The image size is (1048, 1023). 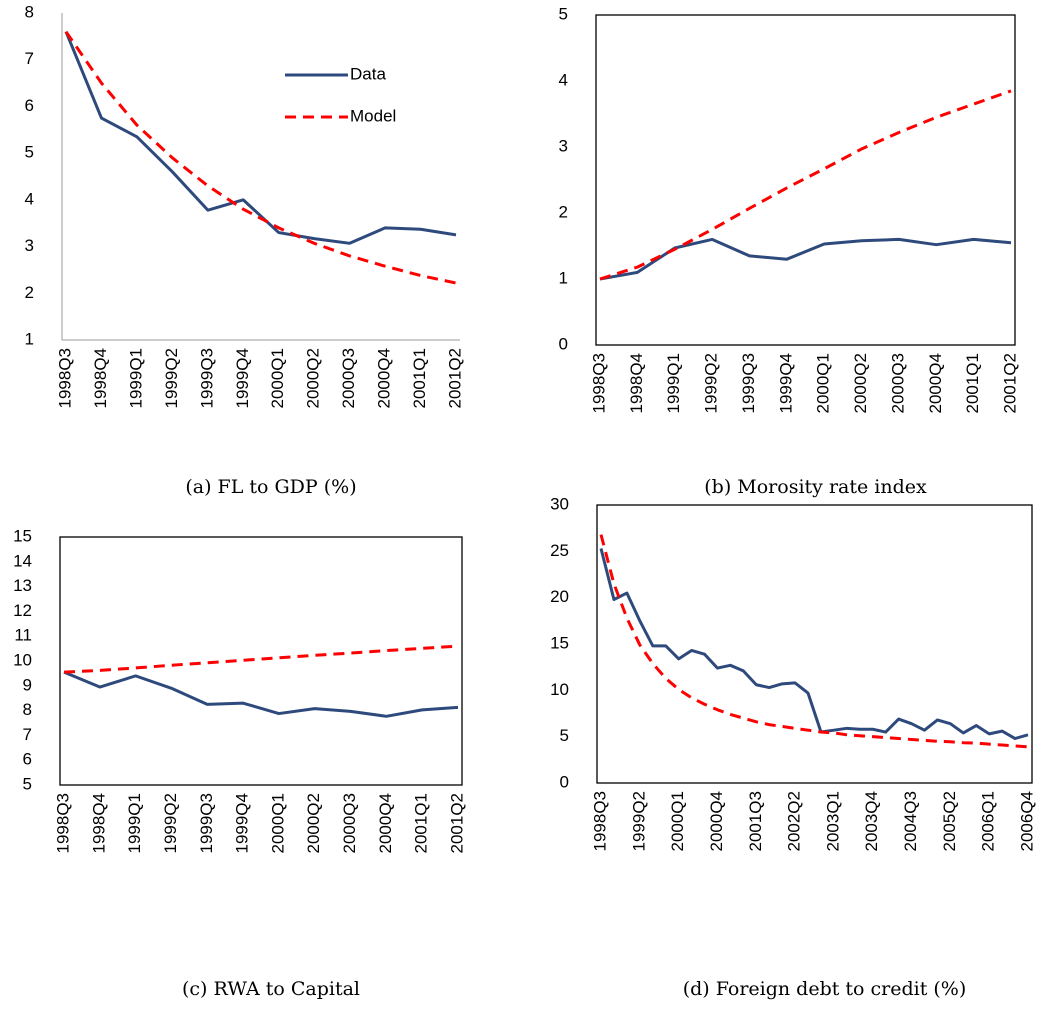 What do you see at coordinates (832, 821) in the screenshot?
I see `x-tick-label: 2003Q1` at bounding box center [832, 821].